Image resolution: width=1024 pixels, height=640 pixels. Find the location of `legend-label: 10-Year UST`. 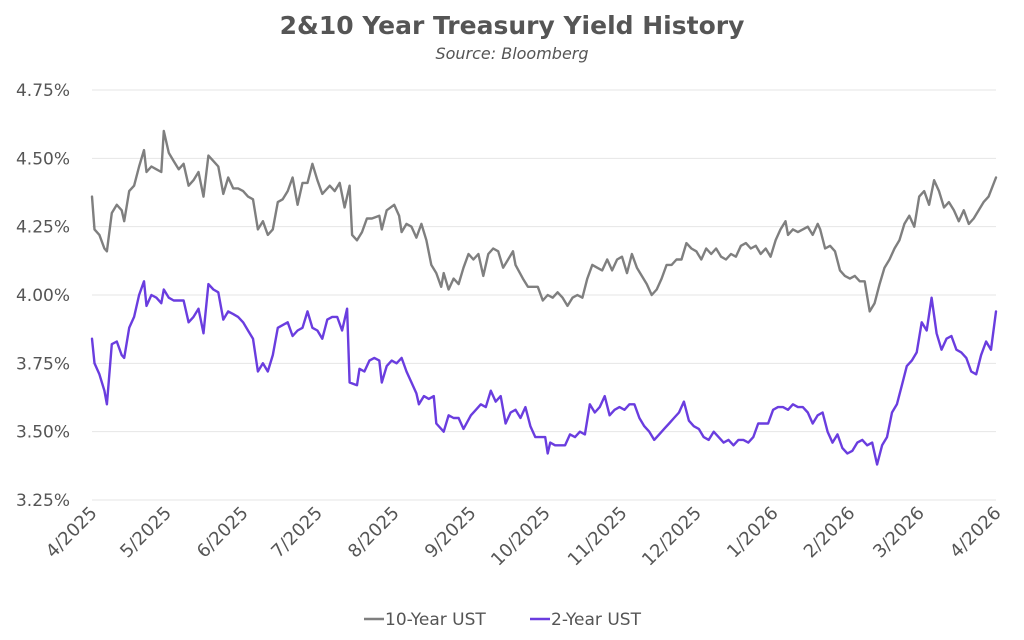

legend-label: 10-Year UST is located at coordinates (435, 620).